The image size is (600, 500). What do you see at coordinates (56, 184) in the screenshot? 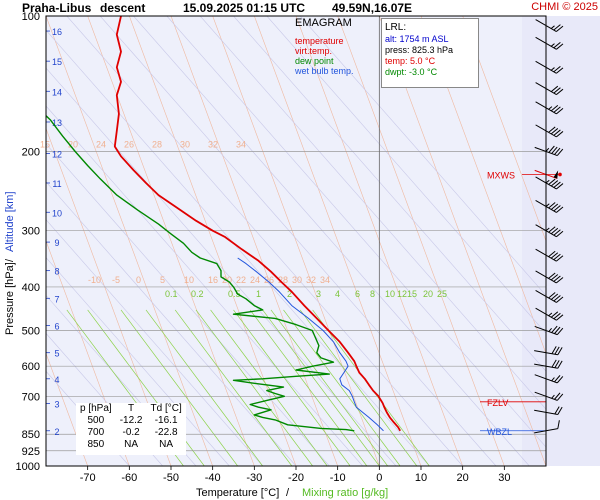
I see `altitude-tick-label: 11` at bounding box center [56, 184].